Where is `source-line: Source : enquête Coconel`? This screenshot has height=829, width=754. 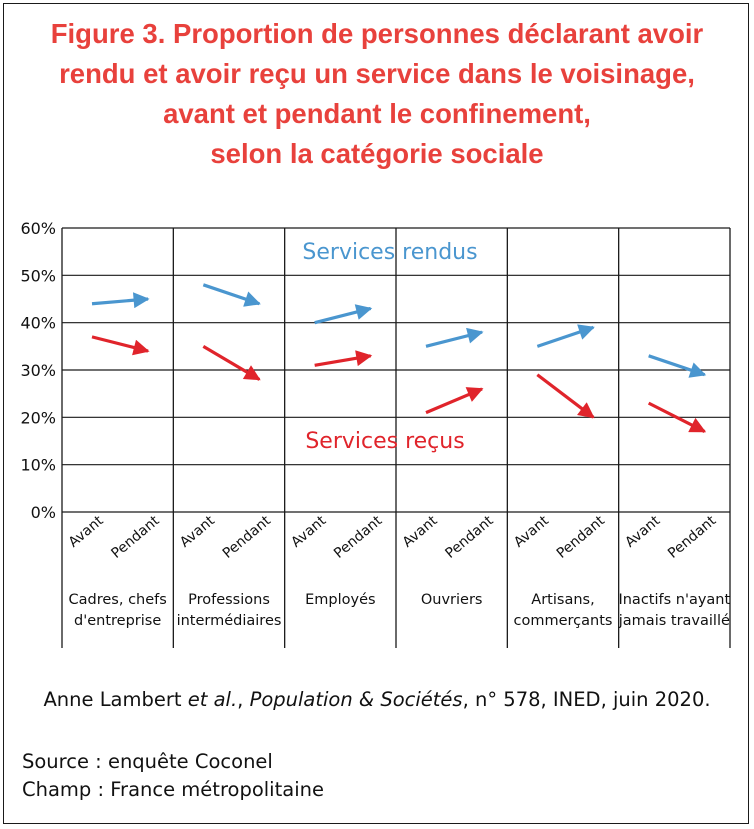 source-line: Source : enquête Coconel is located at coordinates (147, 761).